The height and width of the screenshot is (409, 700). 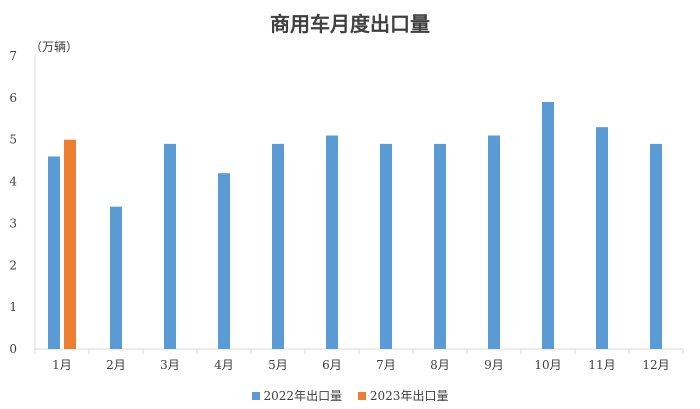 I want to click on y-tick-label: 7, so click(x=13, y=56).